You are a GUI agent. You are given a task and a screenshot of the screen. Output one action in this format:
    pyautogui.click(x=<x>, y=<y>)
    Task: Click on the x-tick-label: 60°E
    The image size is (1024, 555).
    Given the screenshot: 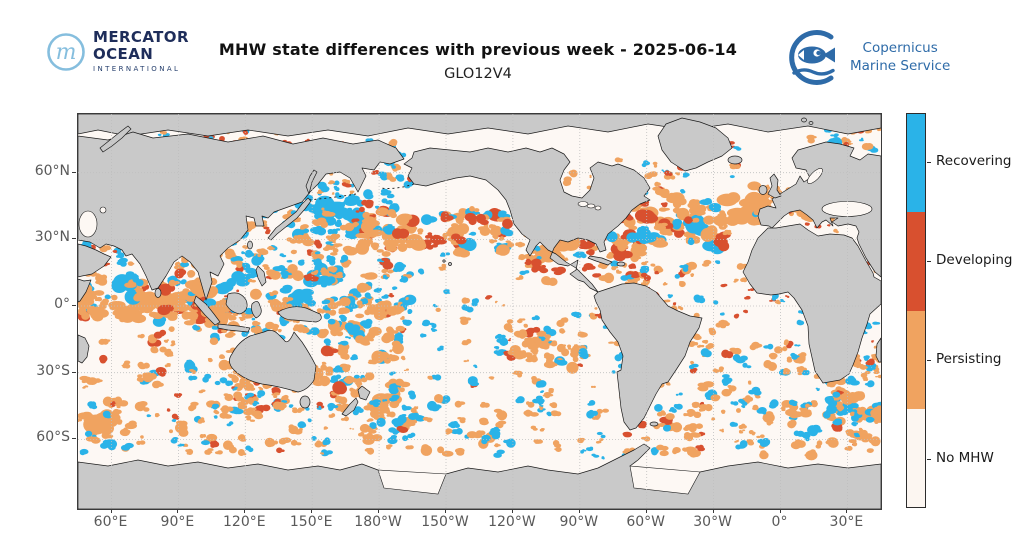 What is the action you would take?
    pyautogui.click(x=110, y=522)
    